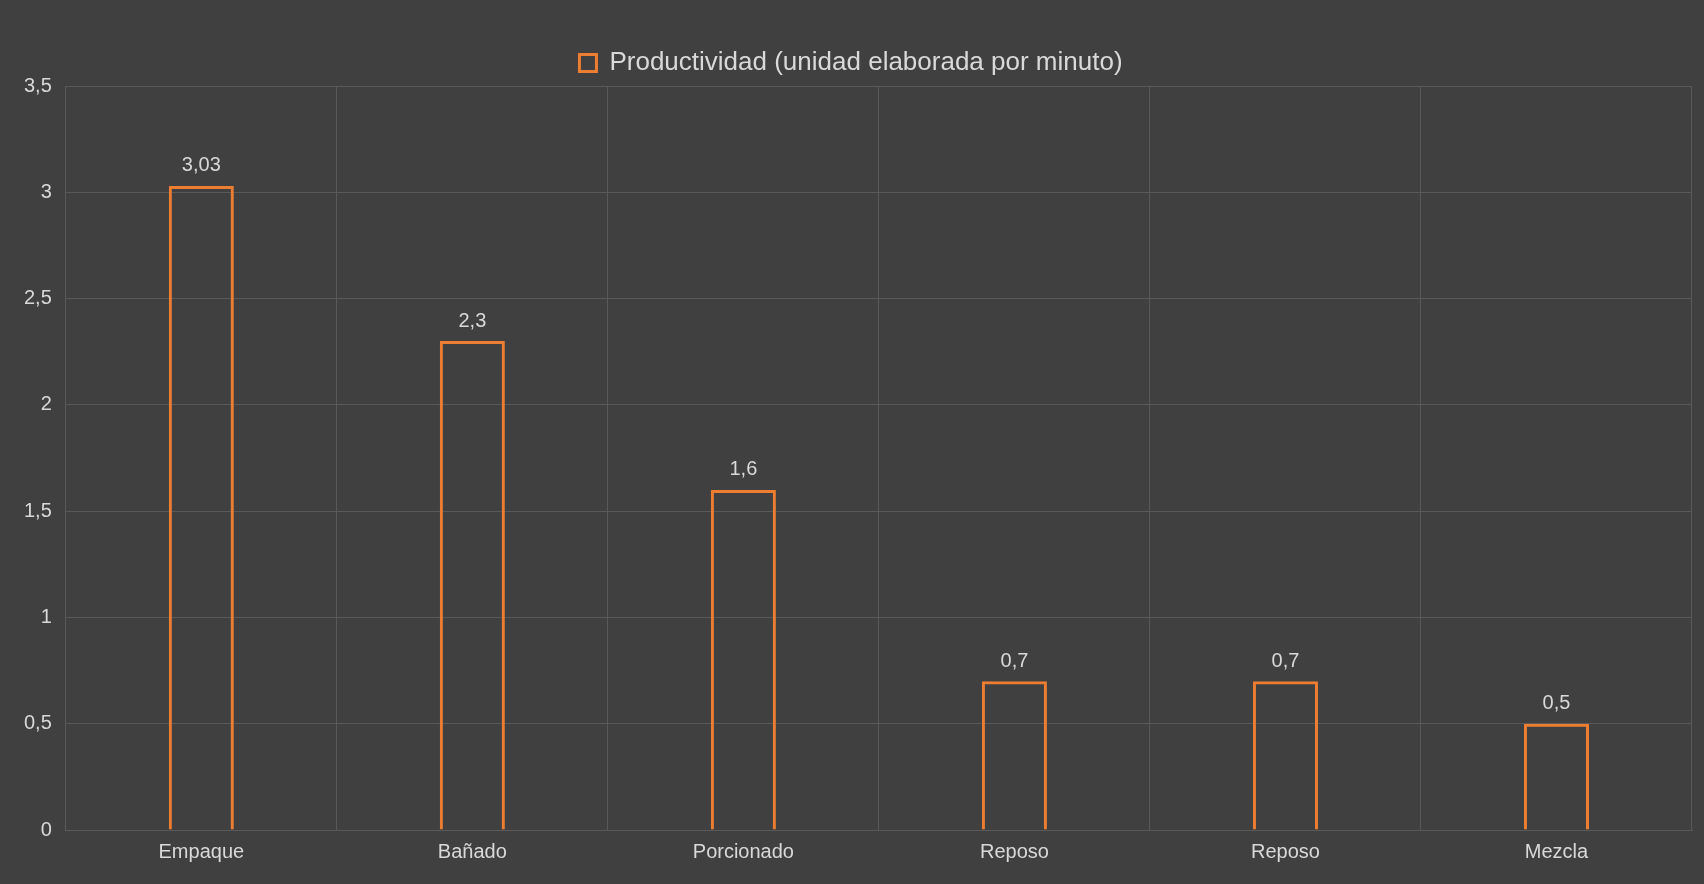 The image size is (1704, 884). Describe the element at coordinates (37, 509) in the screenshot. I see `y-tick-label: 1,5` at that location.